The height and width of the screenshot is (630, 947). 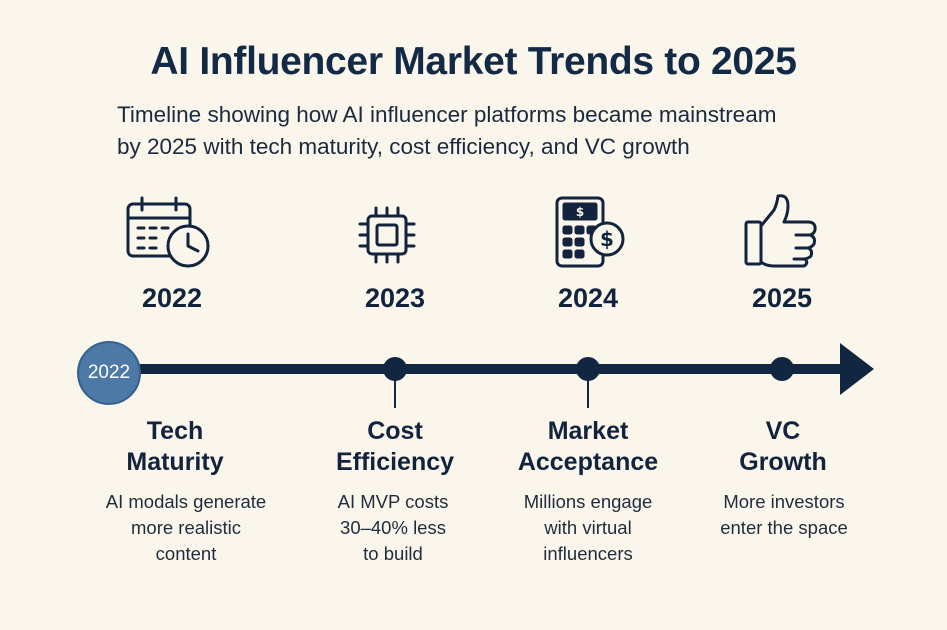 I want to click on thumbs-up-icon, so click(x=780, y=231).